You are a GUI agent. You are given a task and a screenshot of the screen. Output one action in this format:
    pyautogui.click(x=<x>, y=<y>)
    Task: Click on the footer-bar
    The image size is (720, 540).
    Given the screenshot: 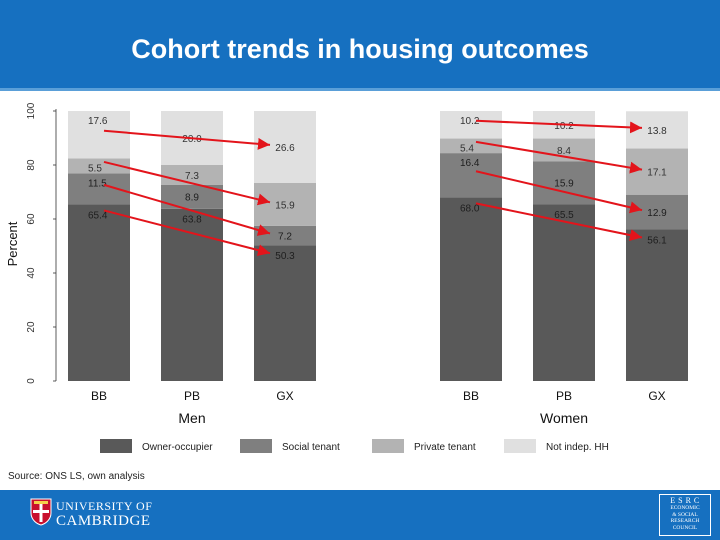 What is the action you would take?
    pyautogui.click(x=360, y=515)
    